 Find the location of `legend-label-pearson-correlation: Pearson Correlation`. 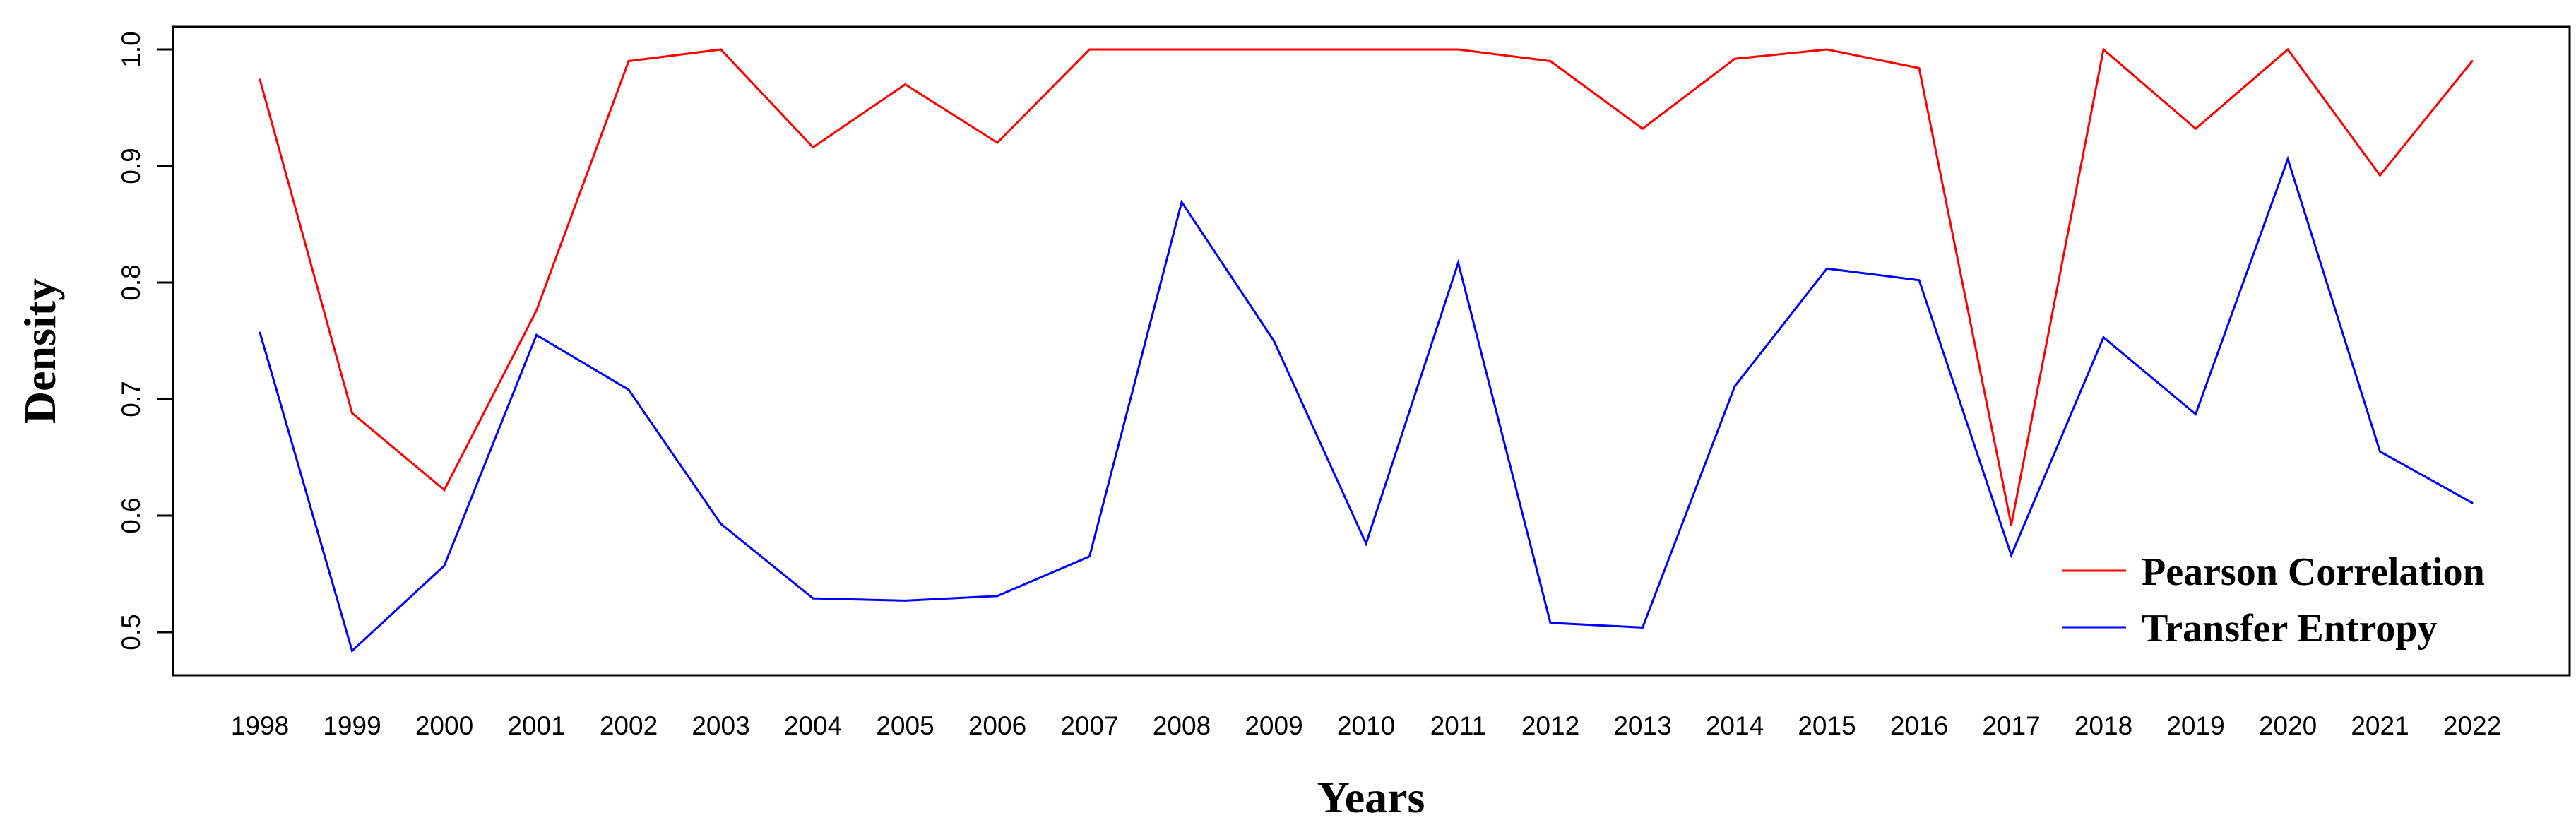

legend-label-pearson-correlation: Pearson Correlation is located at coordinates (2313, 572).